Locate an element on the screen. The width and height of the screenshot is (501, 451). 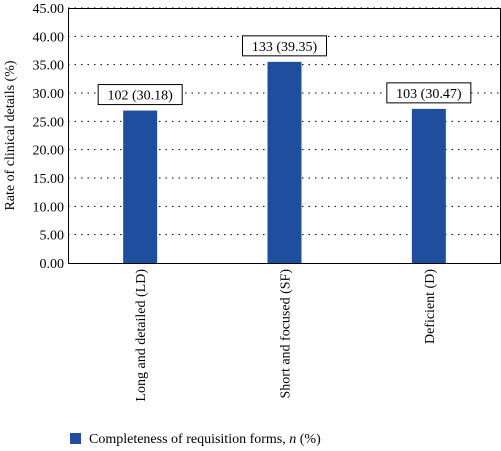
data-label: 103 (30.47) is located at coordinates (429, 93).